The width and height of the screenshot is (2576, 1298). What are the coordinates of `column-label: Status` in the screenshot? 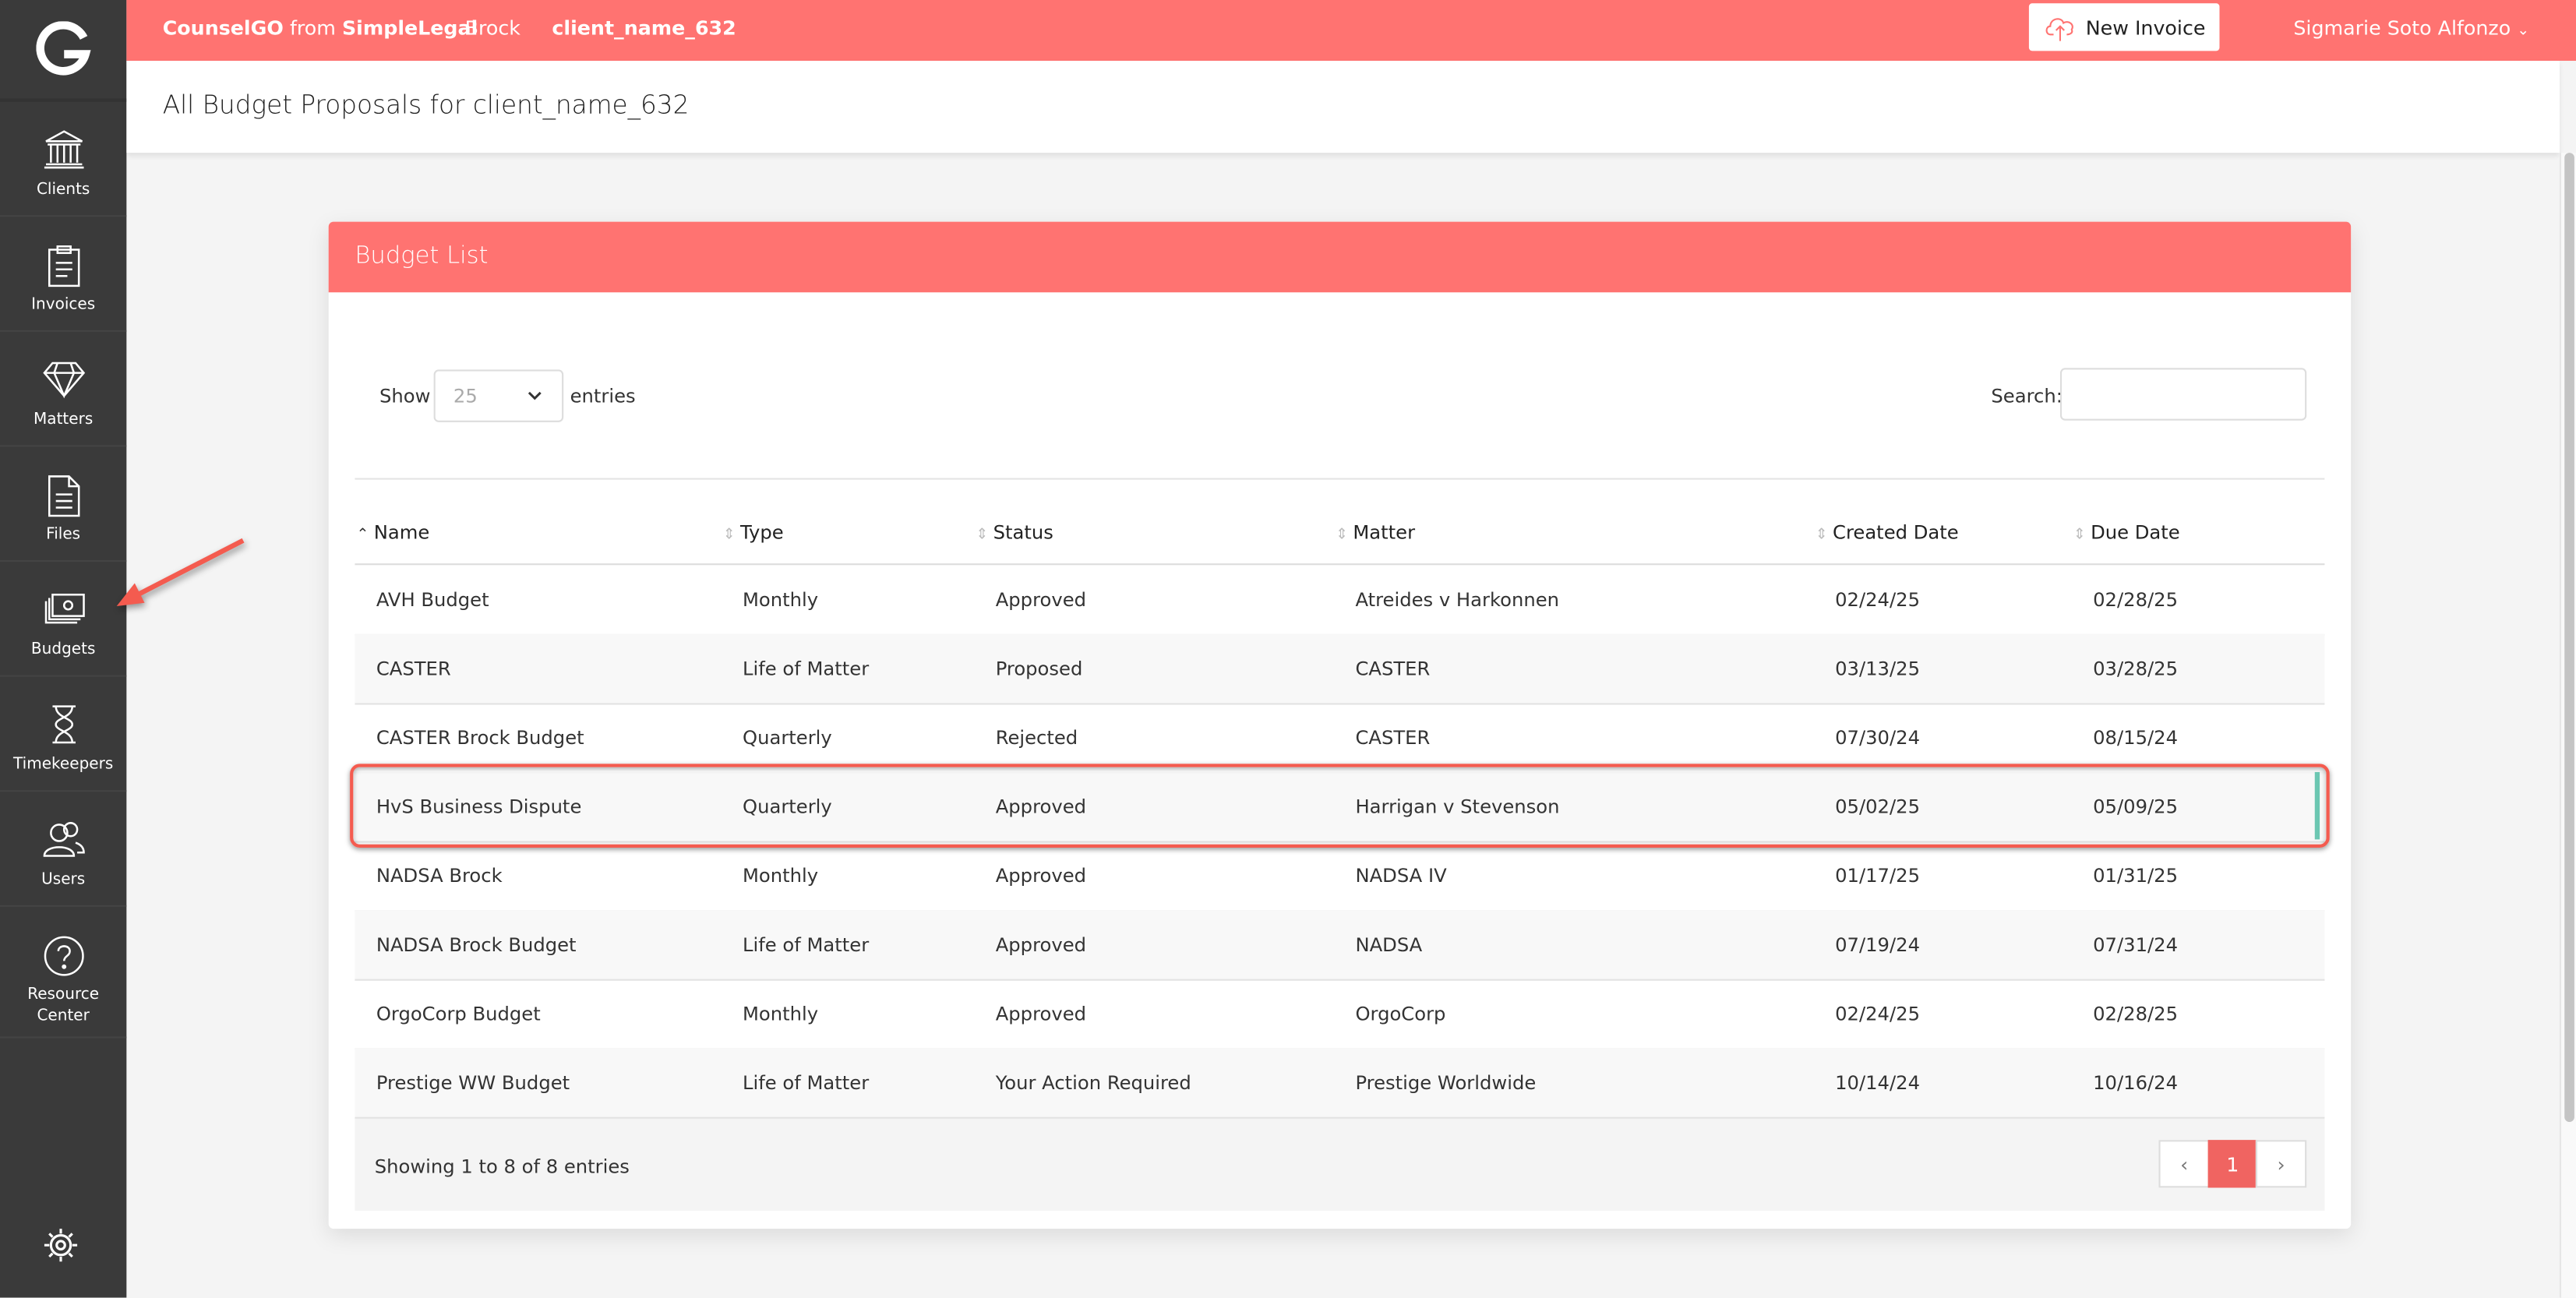 It's located at (1023, 532).